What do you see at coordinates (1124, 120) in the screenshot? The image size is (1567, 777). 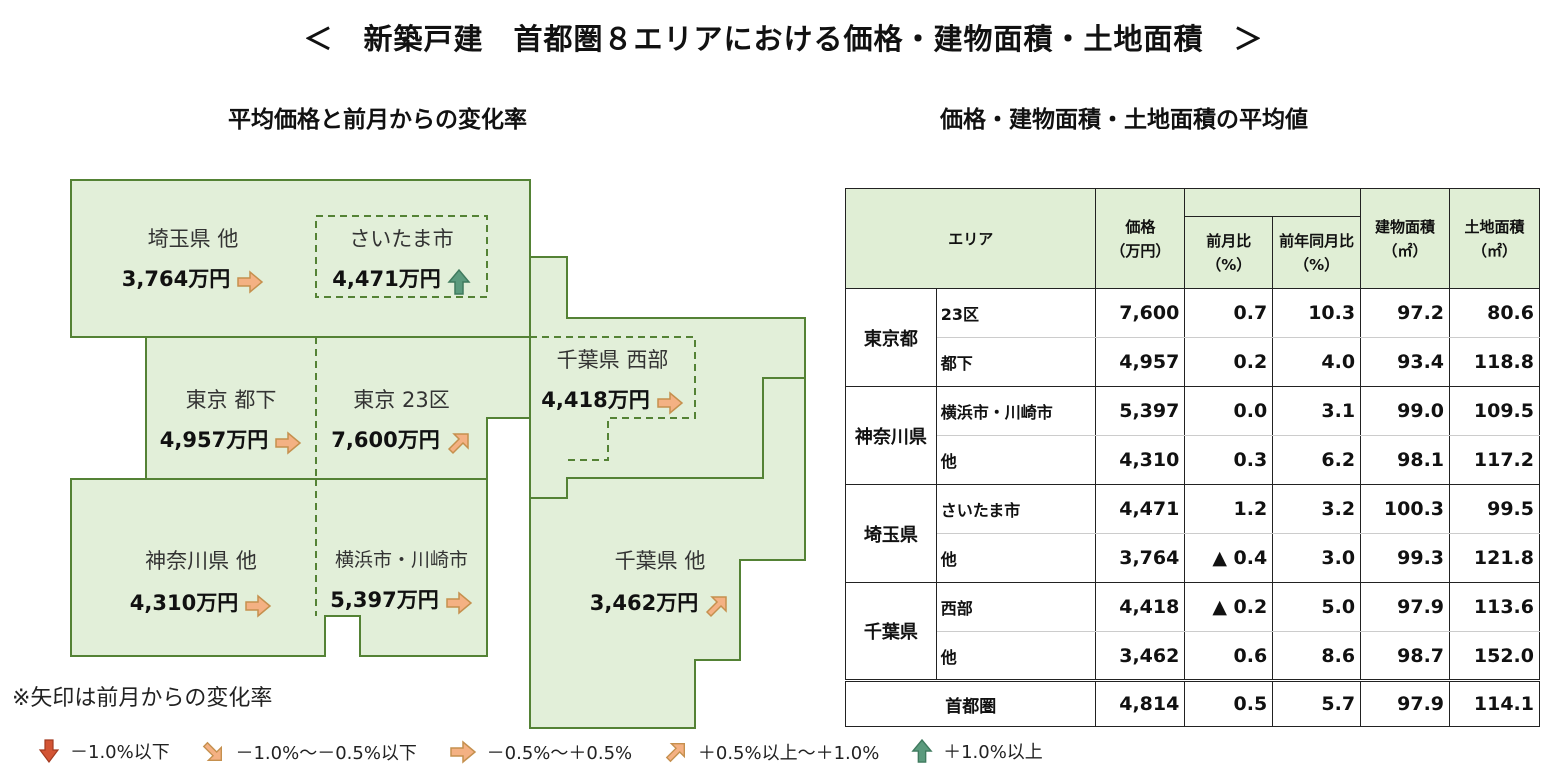 I see `table-heading: 価格・建物面積・土地面積の平均値` at bounding box center [1124, 120].